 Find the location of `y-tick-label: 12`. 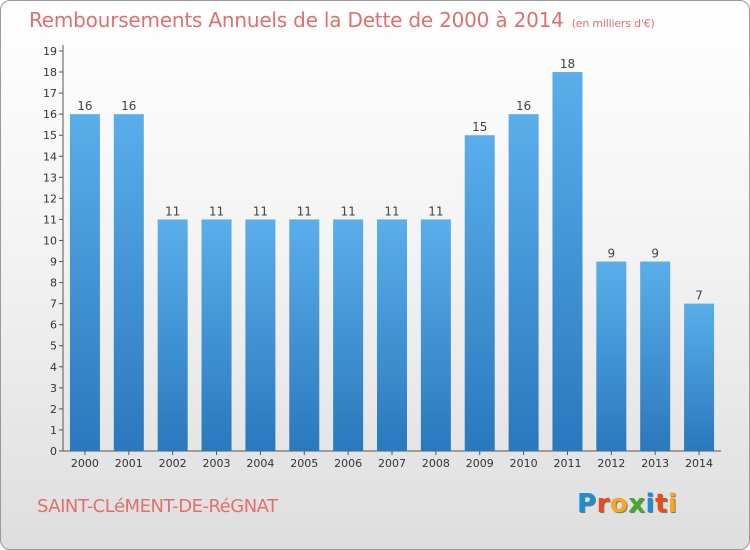

y-tick-label: 12 is located at coordinates (50, 198).